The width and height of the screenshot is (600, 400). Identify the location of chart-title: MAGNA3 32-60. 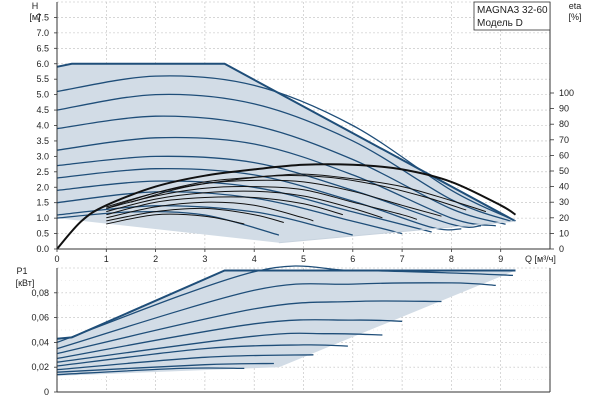
(512, 10).